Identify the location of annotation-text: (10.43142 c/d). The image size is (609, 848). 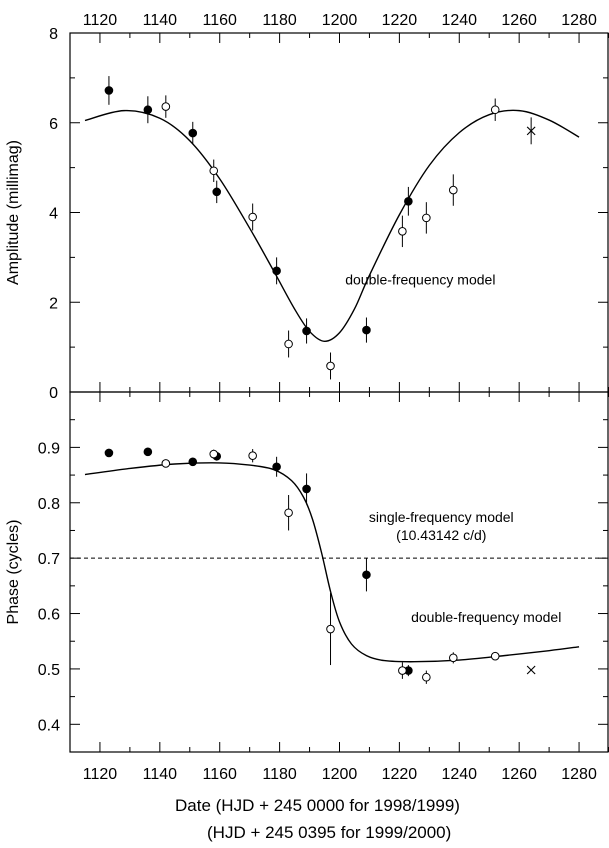
(441, 535).